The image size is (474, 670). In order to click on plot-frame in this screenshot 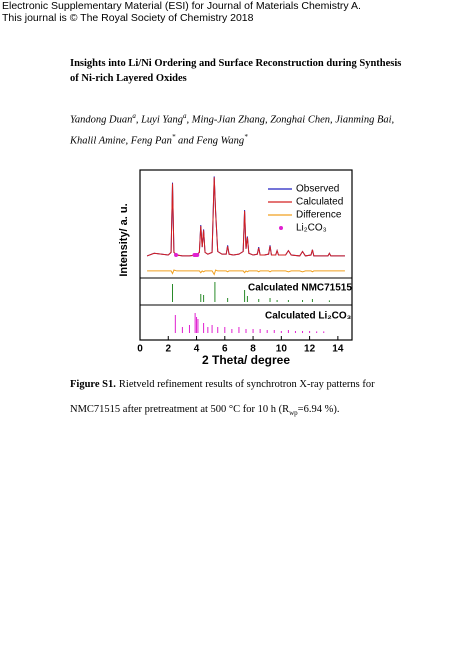, I will do `click(246, 255)`.